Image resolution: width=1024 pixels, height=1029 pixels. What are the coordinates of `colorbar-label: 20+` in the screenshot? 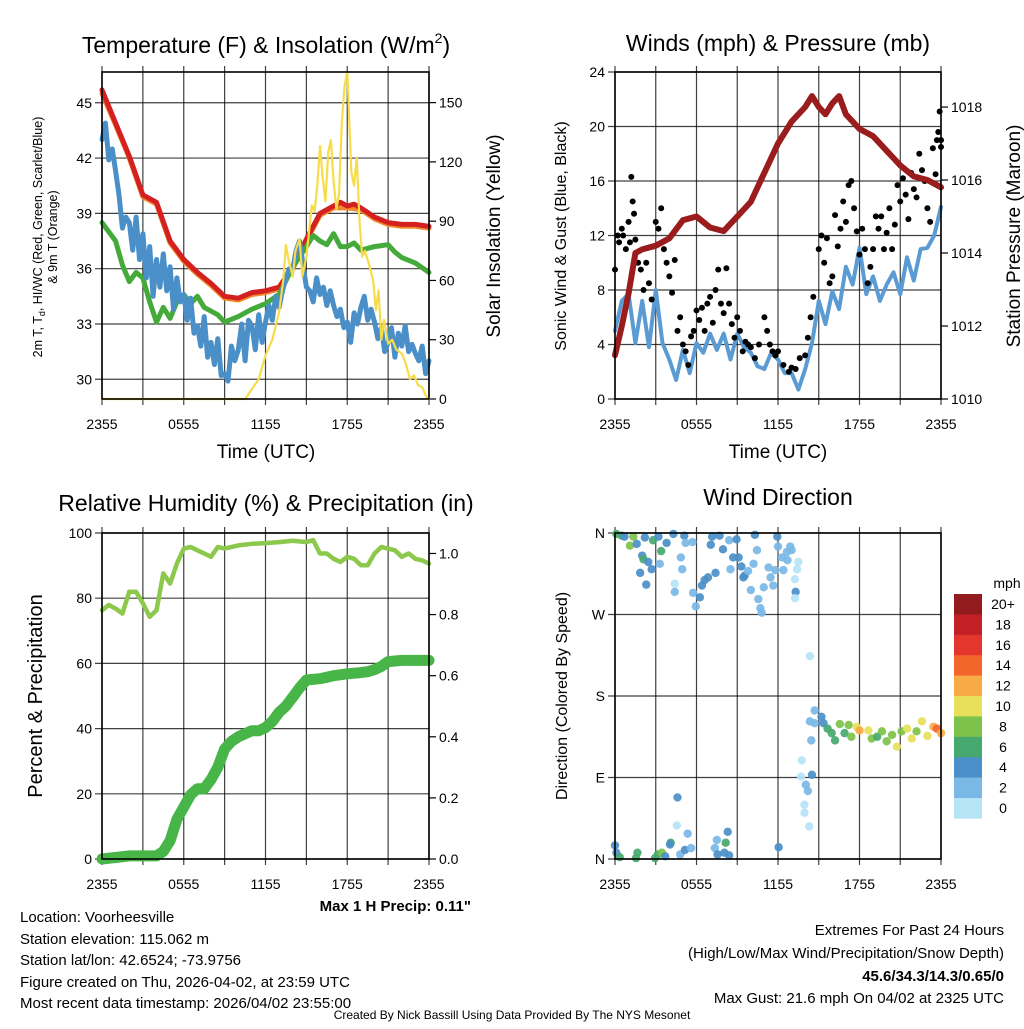 It's located at (1003, 604).